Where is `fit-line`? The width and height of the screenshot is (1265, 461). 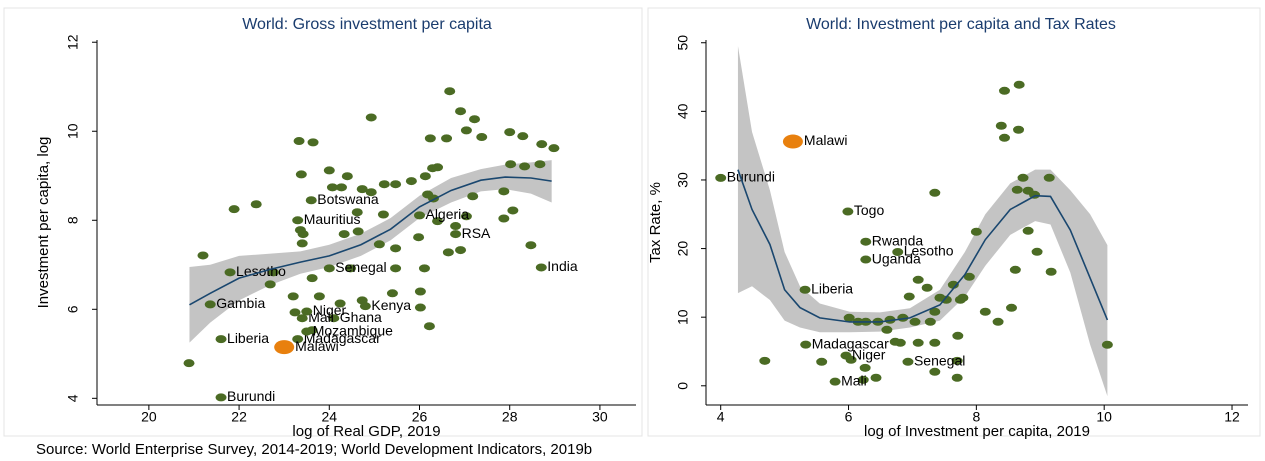 fit-line is located at coordinates (923, 246).